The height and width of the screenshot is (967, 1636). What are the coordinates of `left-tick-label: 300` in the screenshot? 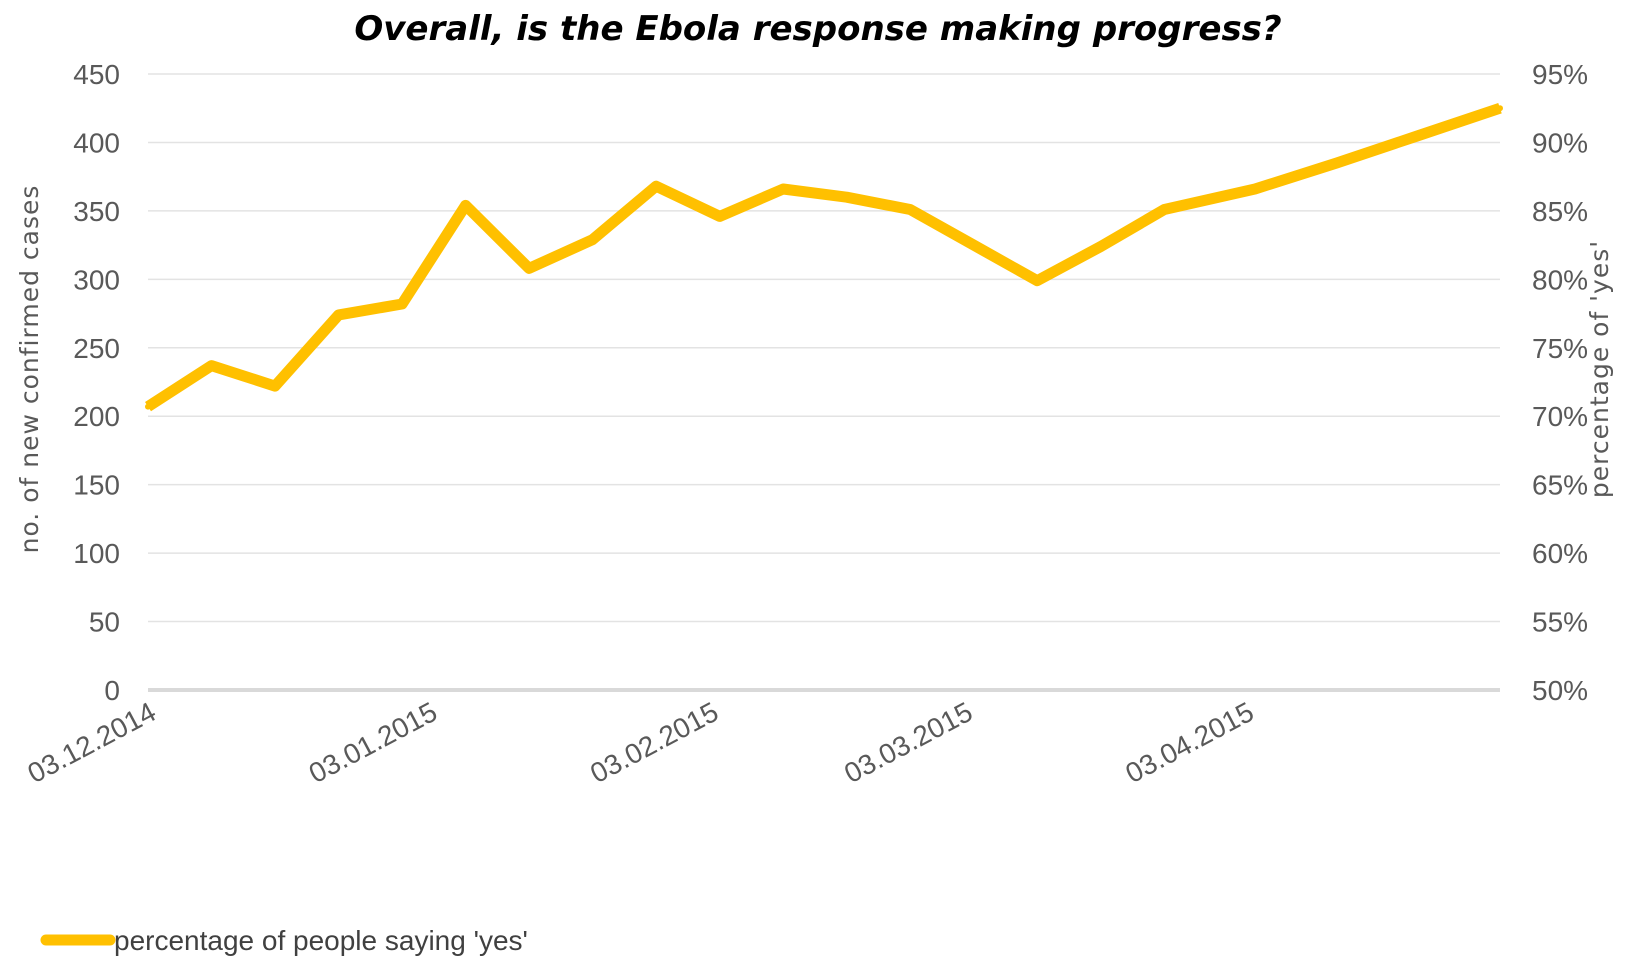 It's located at (96, 279).